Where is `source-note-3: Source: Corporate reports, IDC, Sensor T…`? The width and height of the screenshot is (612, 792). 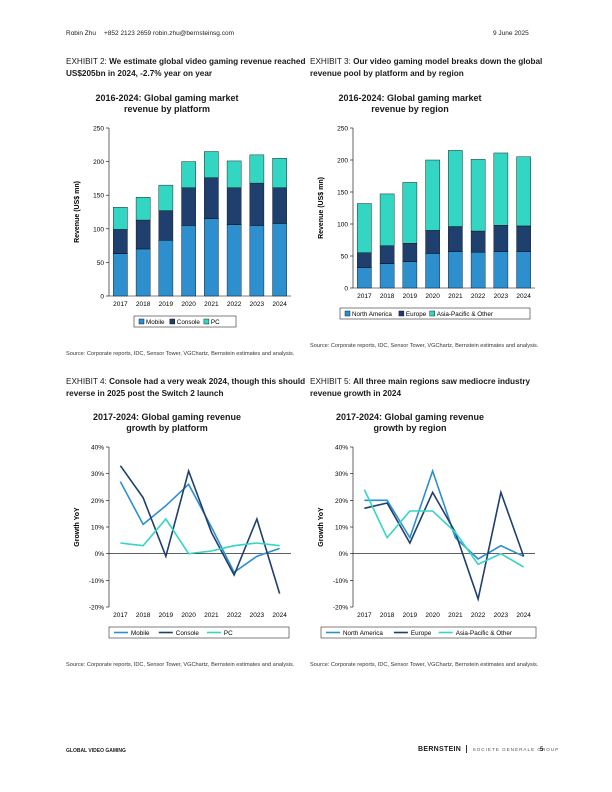
source-note-3: Source: Corporate reports, IDC, Sensor T… is located at coordinates (180, 665).